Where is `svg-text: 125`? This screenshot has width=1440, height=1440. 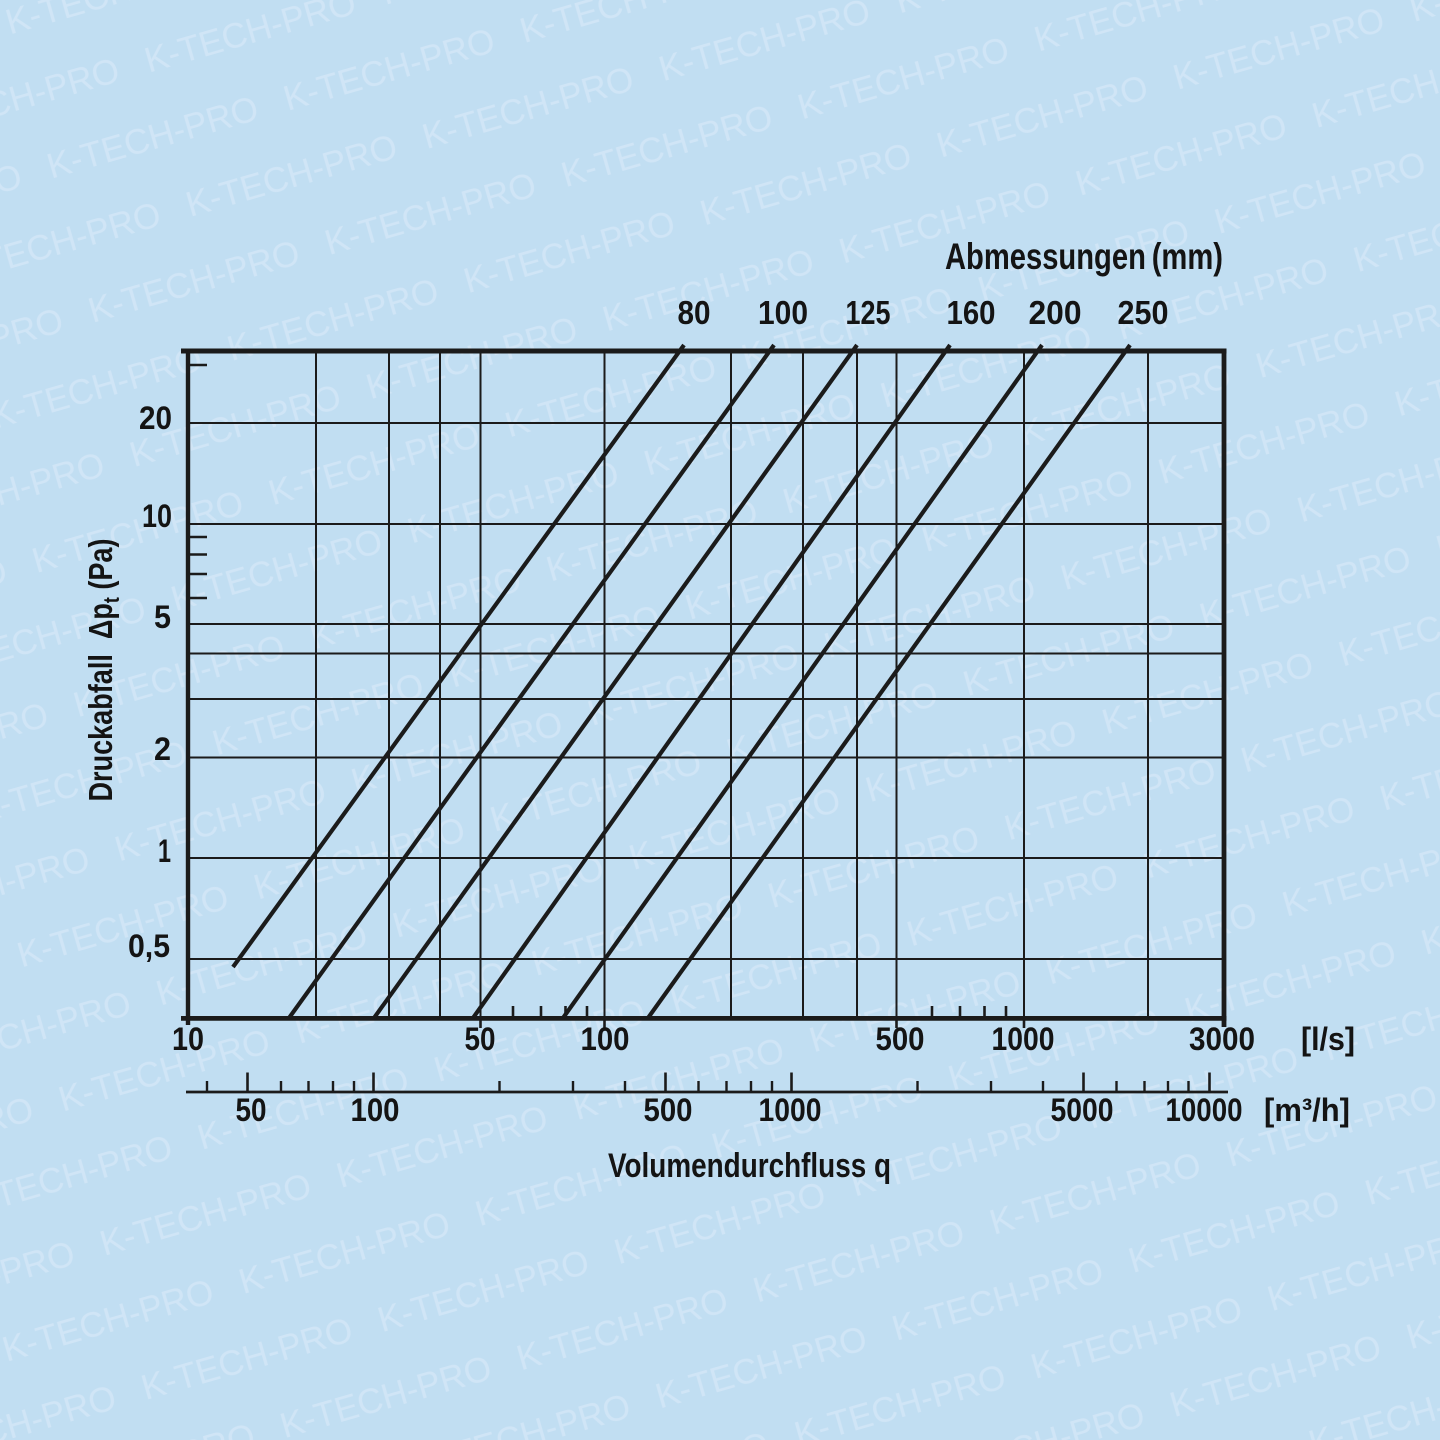 svg-text: 125 is located at coordinates (868, 312).